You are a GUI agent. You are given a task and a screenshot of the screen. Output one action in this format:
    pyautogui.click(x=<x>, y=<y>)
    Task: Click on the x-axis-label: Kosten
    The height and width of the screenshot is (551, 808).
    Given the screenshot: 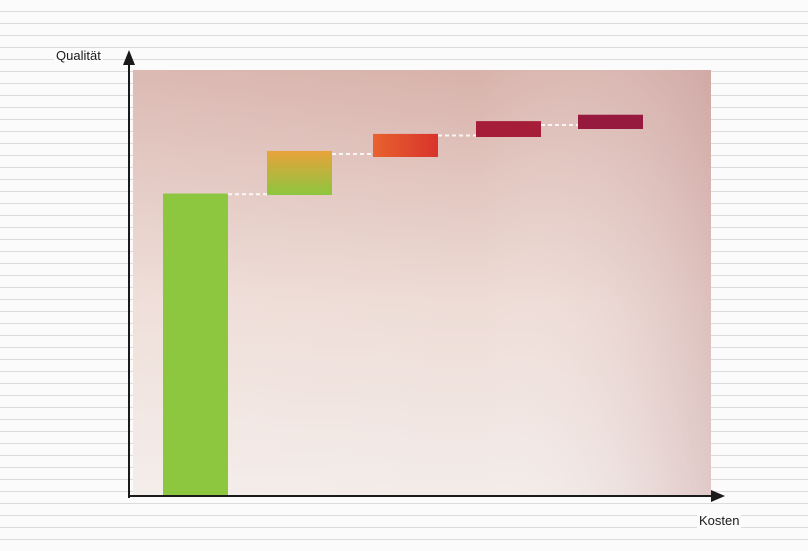 What is the action you would take?
    pyautogui.click(x=719, y=520)
    